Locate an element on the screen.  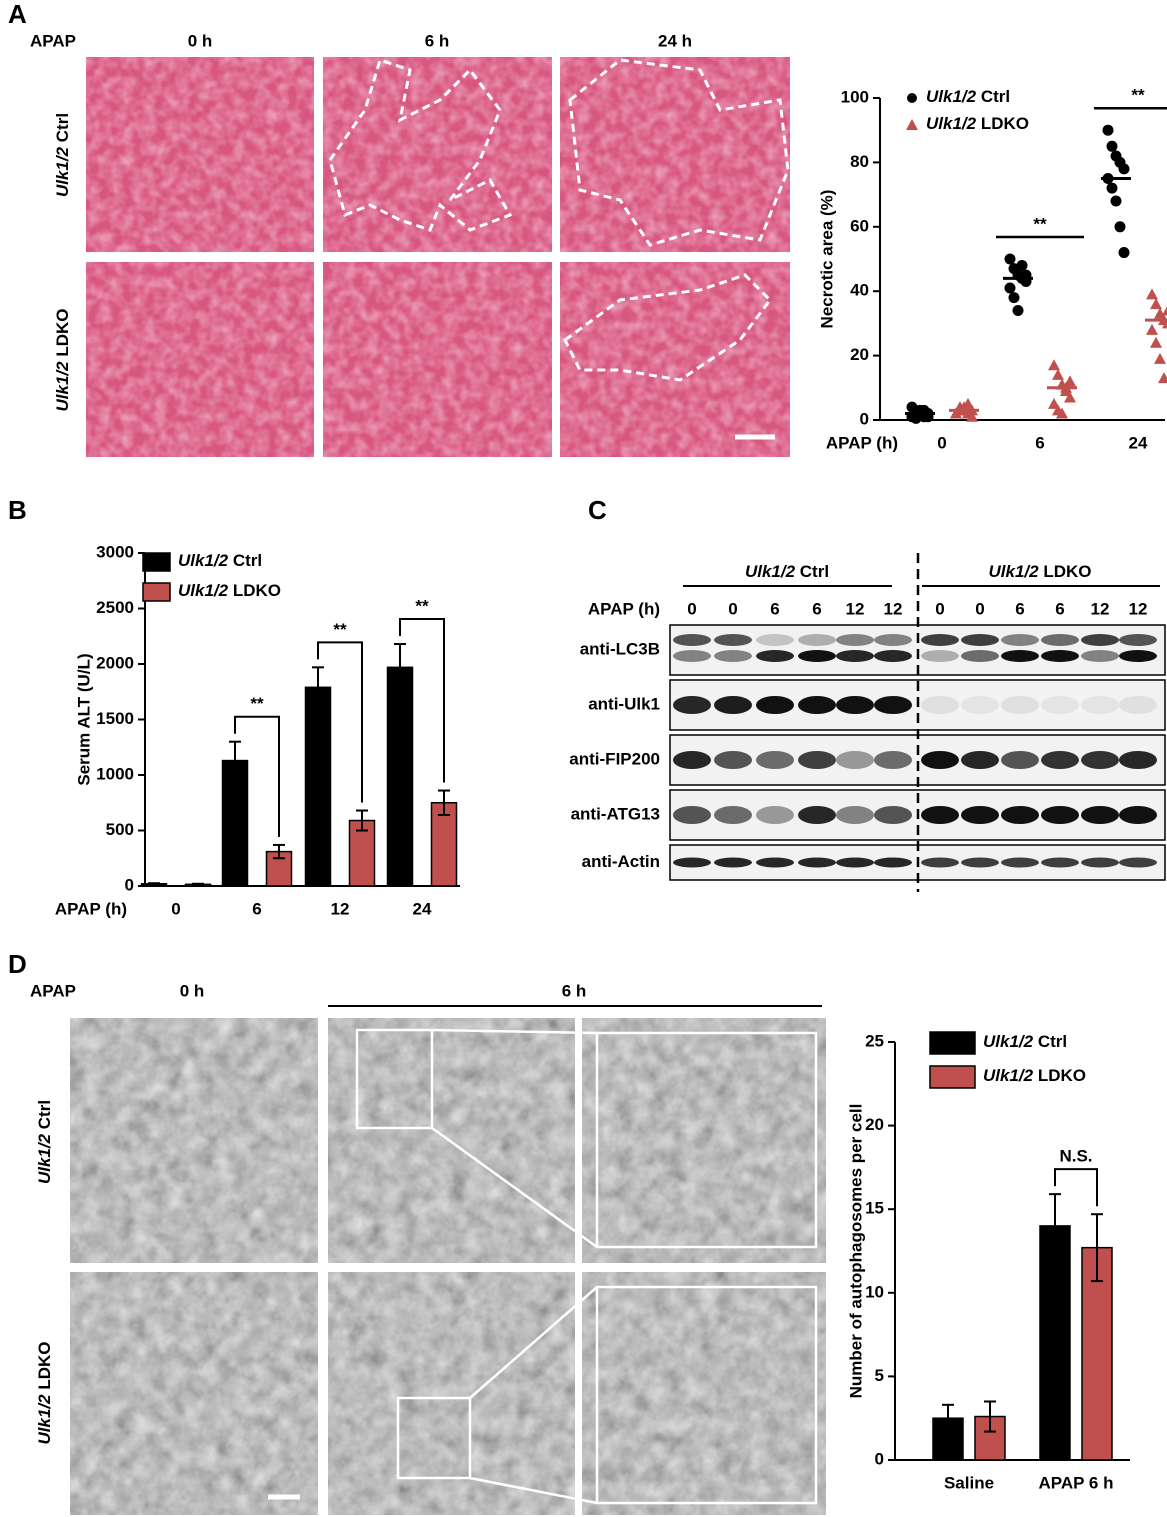
group-label: Ulk1/2 LDKO is located at coordinates (1040, 571).